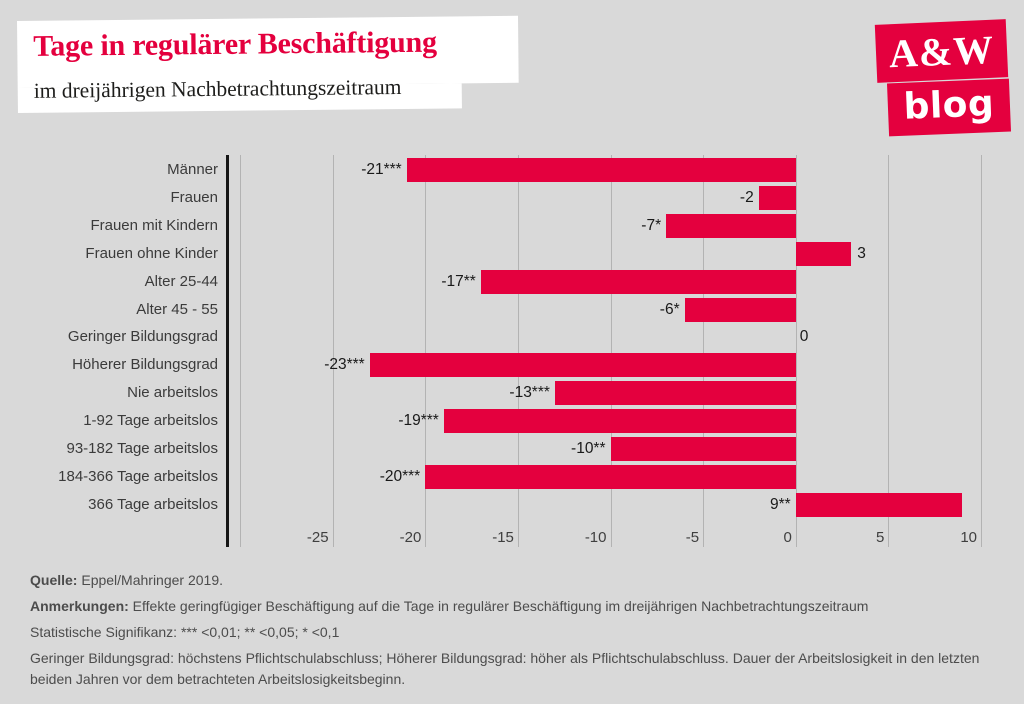 This screenshot has height=704, width=1024. Describe the element at coordinates (235, 44) in the screenshot. I see `page-title: Tage in regulärer Beschäftigung` at that location.